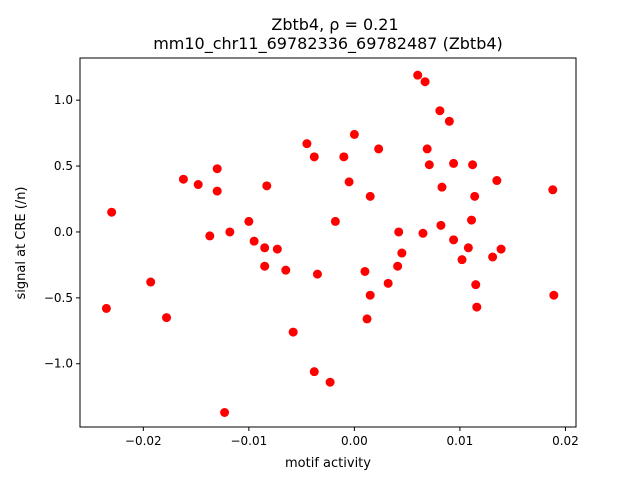 This screenshot has height=480, width=640. What do you see at coordinates (248, 441) in the screenshot?
I see `x-tick-label: −0.01` at bounding box center [248, 441].